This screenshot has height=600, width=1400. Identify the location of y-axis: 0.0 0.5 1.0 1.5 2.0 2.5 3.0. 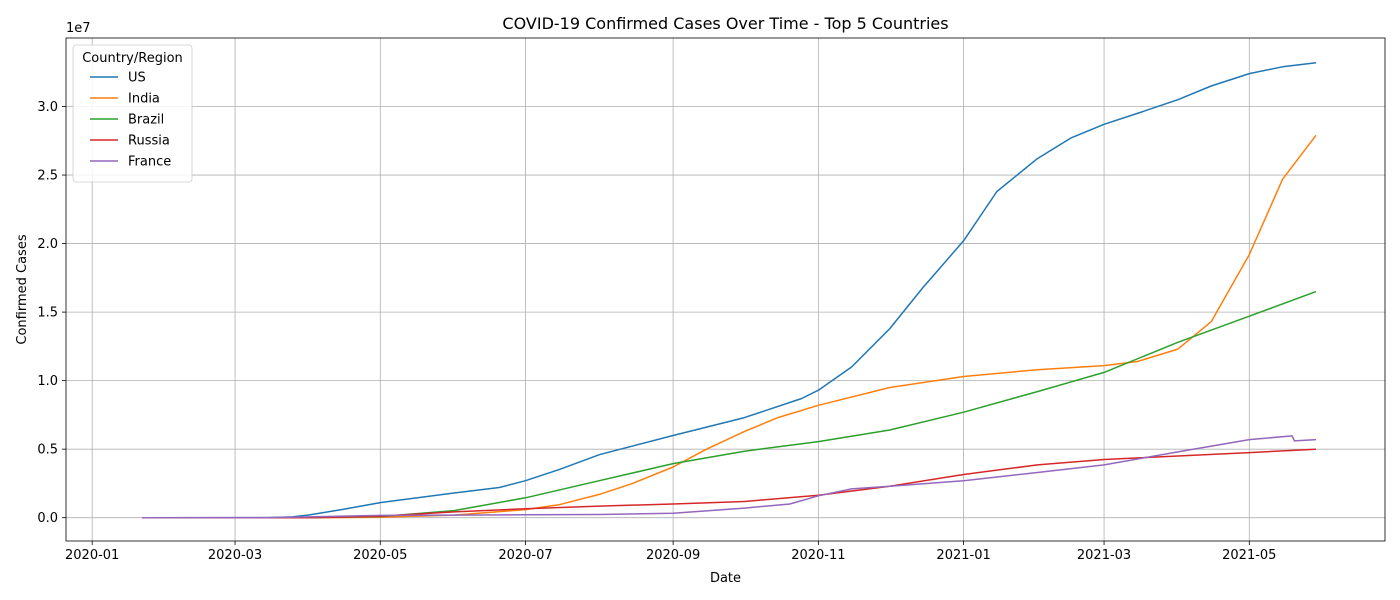
(51, 313).